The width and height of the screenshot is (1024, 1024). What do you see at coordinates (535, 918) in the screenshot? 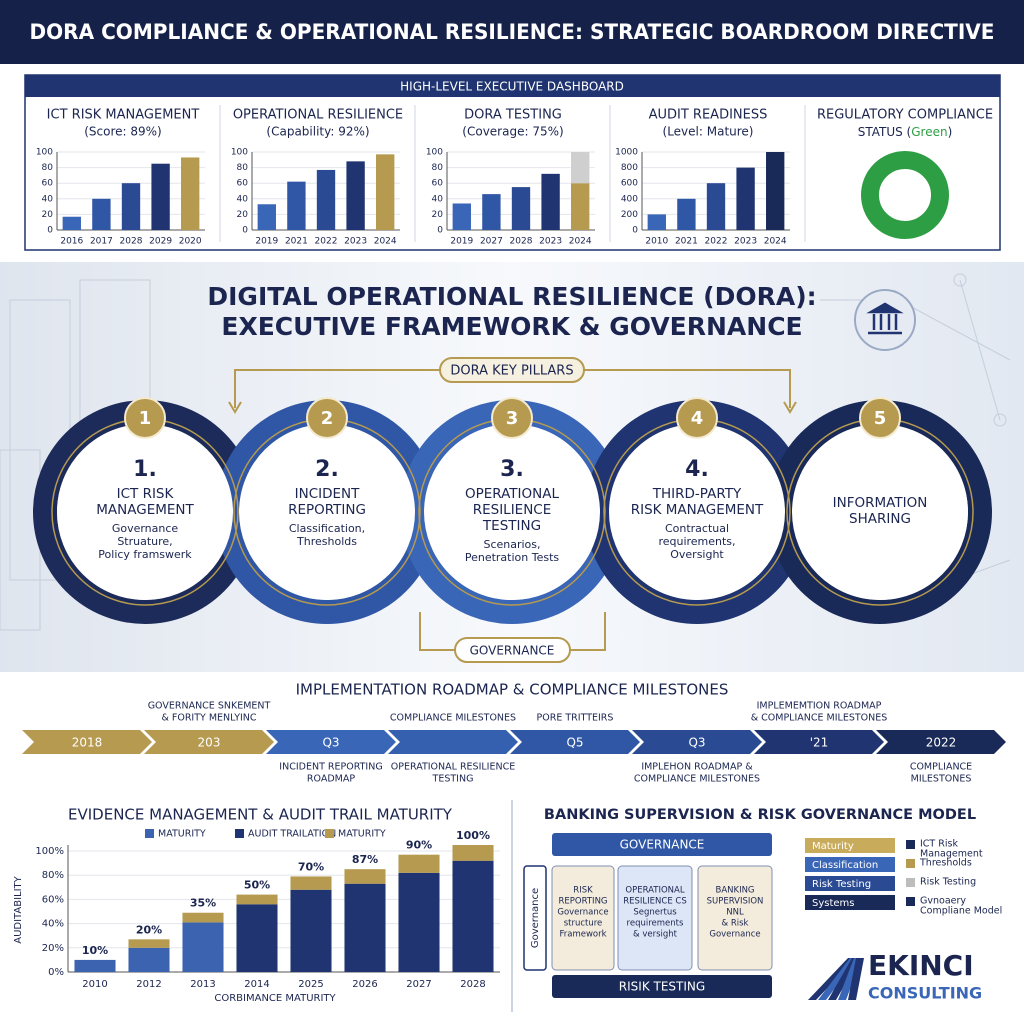
I see `model-side-bar` at bounding box center [535, 918].